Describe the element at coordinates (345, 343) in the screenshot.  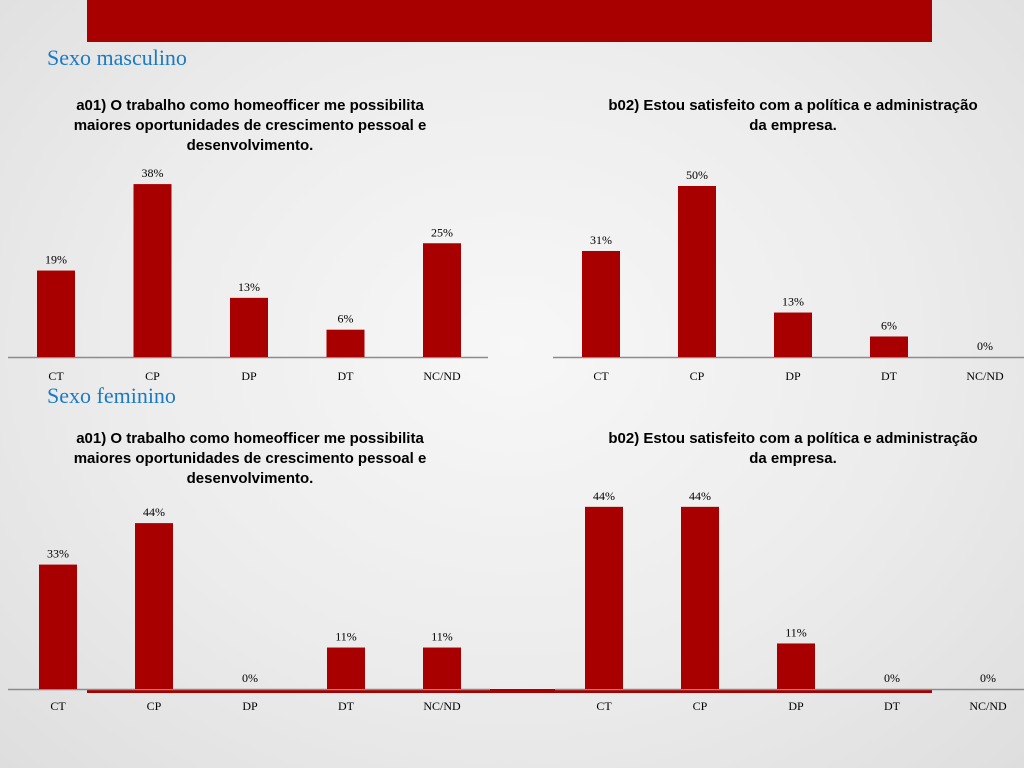
I see `bar-male-a01-DT` at that location.